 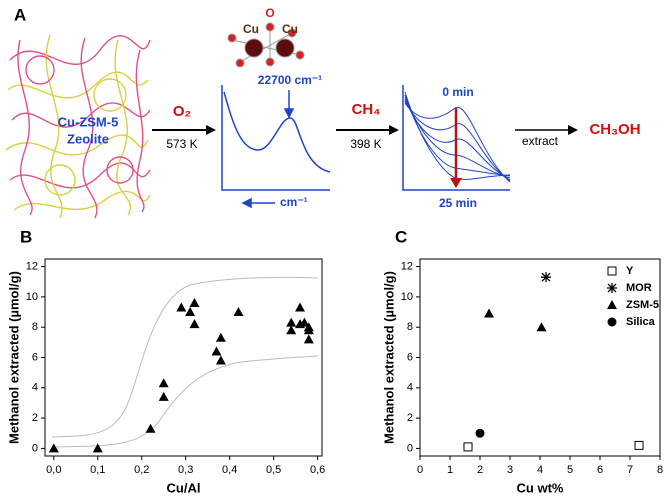 I want to click on cu-o-cu-cluster, so click(x=266, y=45).